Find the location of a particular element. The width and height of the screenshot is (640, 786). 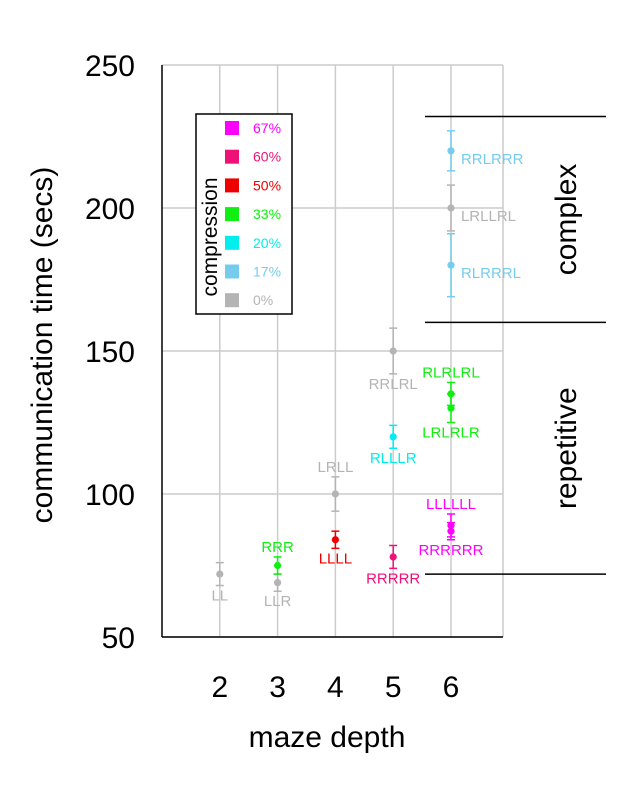

data-point: LRLRLR is located at coordinates (451, 417).